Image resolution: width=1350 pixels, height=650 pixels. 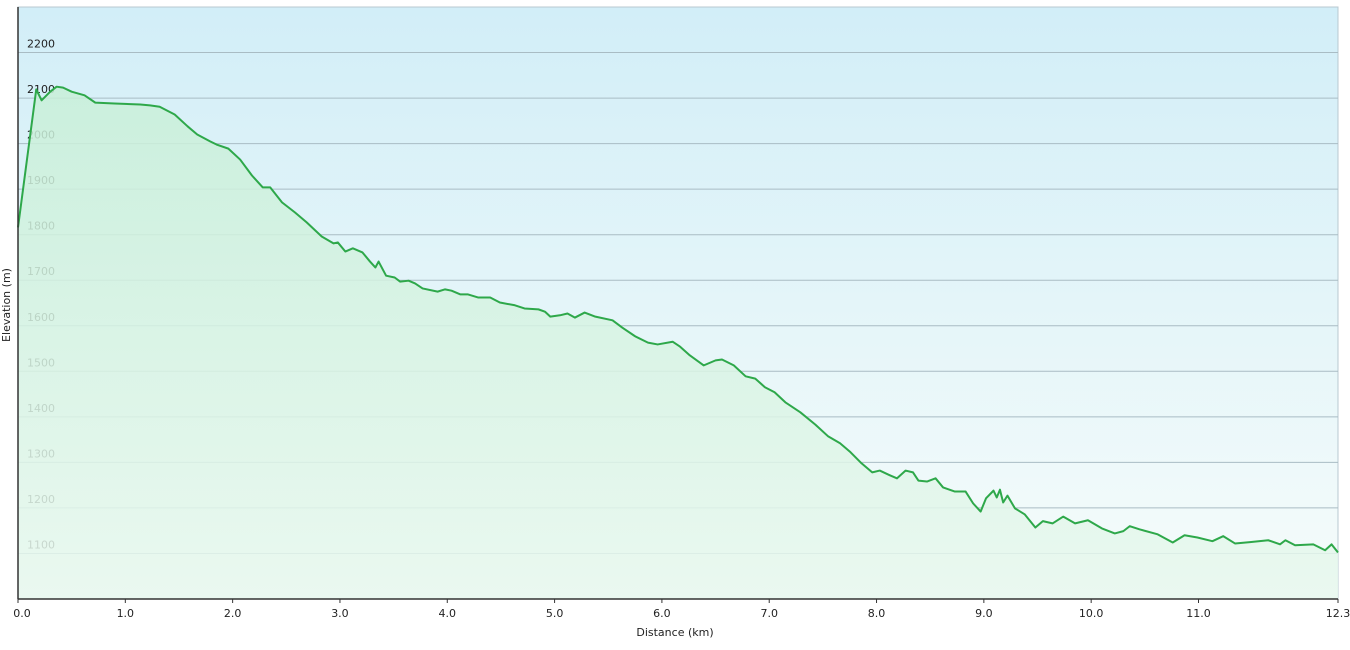 What do you see at coordinates (448, 613) in the screenshot?
I see `x-tick-label: 4.0` at bounding box center [448, 613].